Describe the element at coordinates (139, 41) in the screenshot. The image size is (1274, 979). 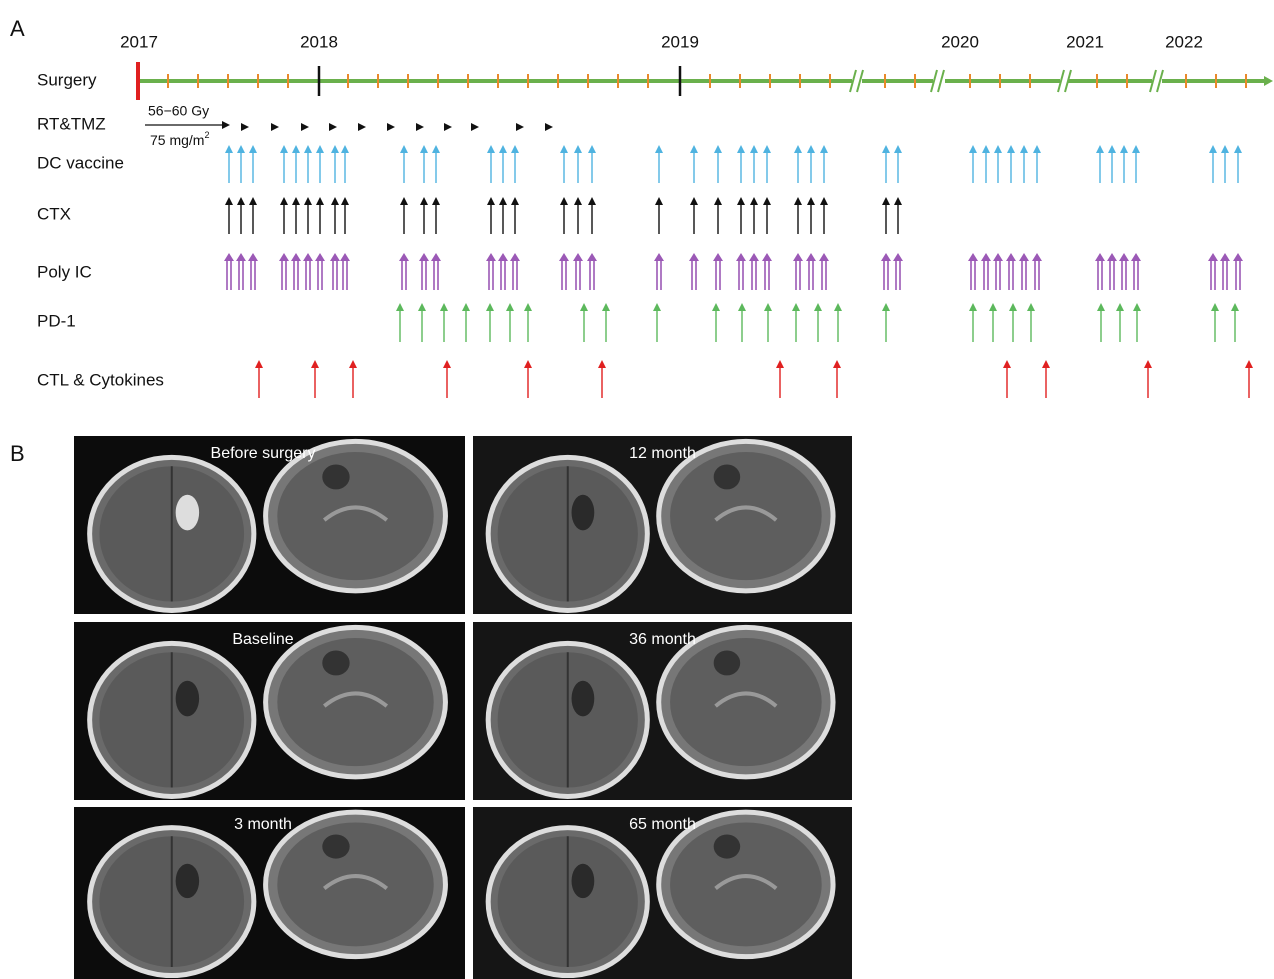
I see `year-label: 2017` at that location.